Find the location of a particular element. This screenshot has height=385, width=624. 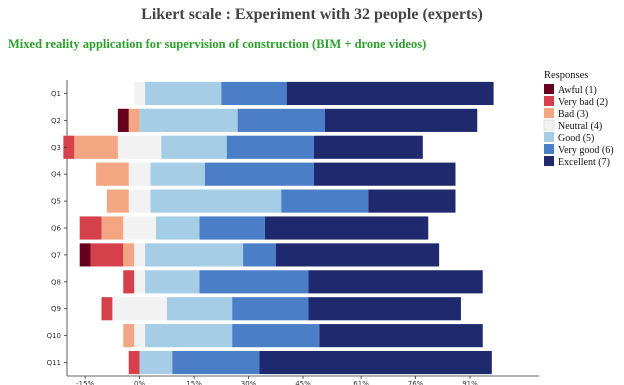

y-tick-label: Q6 is located at coordinates (56, 229).